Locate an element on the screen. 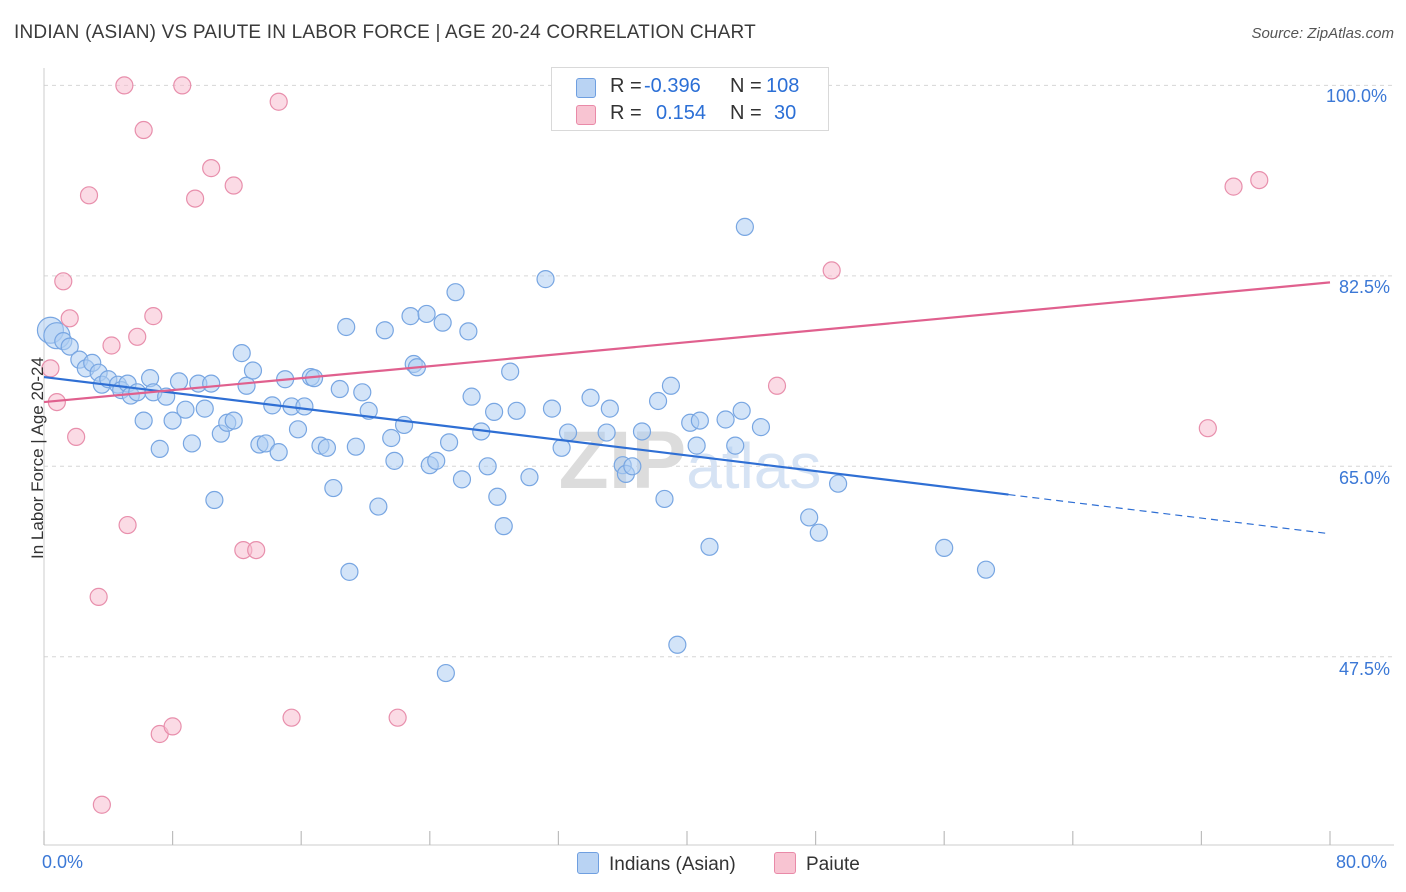 The width and height of the screenshot is (1406, 892). y-axis-label: In Labor Force | Age 20-24 is located at coordinates (37, 458).